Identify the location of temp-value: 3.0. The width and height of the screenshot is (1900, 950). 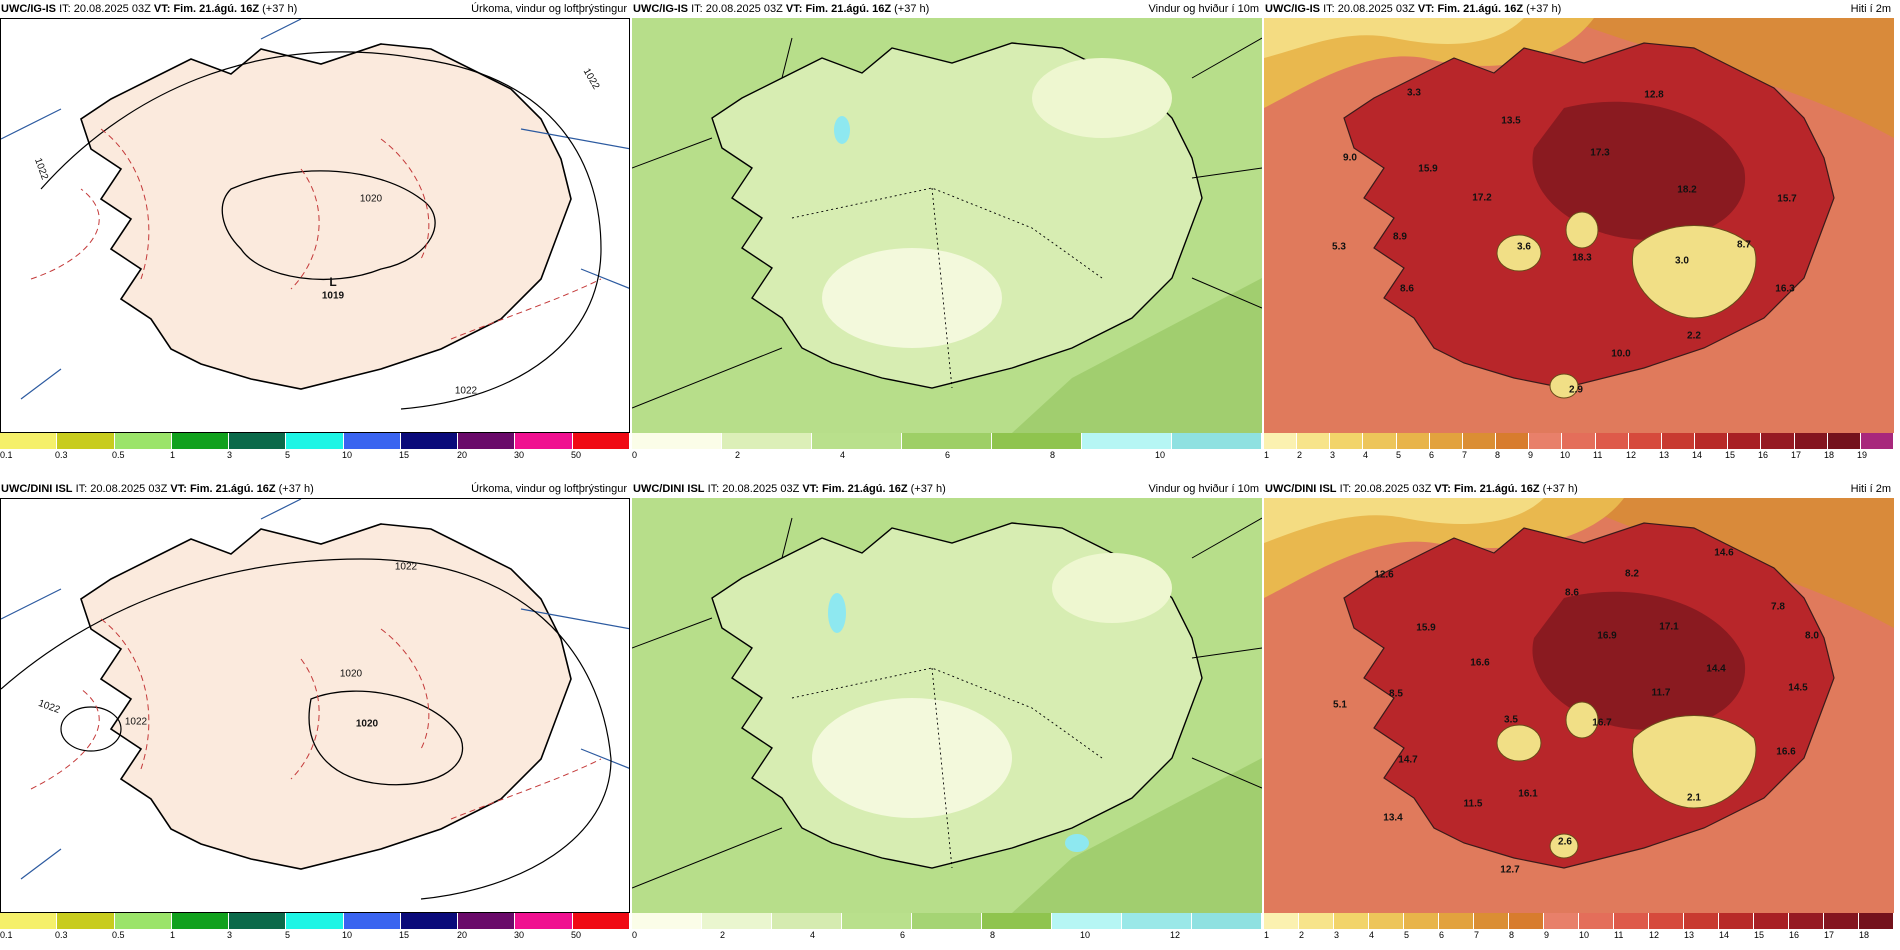
(1682, 261).